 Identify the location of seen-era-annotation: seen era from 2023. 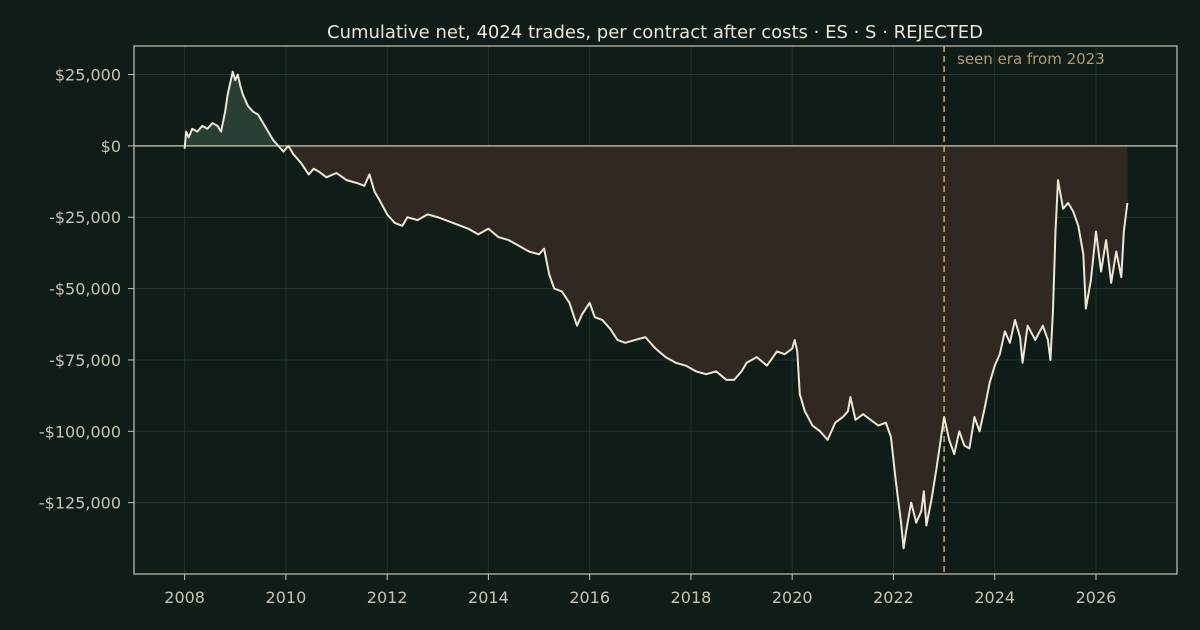
(1031, 59).